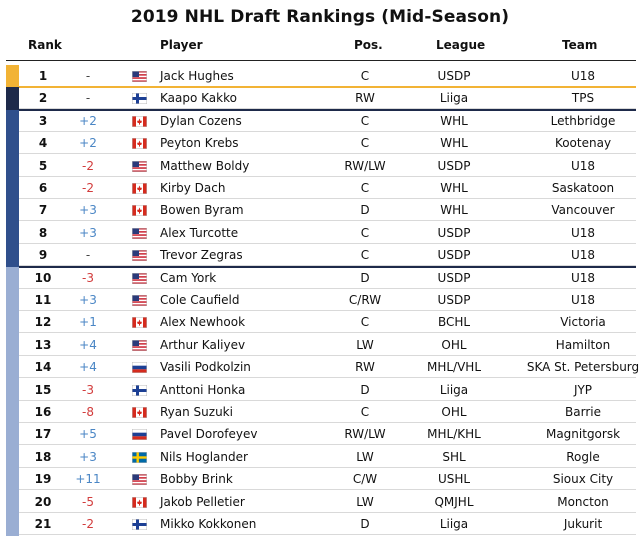 The height and width of the screenshot is (541, 640). Describe the element at coordinates (139, 457) in the screenshot. I see `sweden-flag-icon` at that location.